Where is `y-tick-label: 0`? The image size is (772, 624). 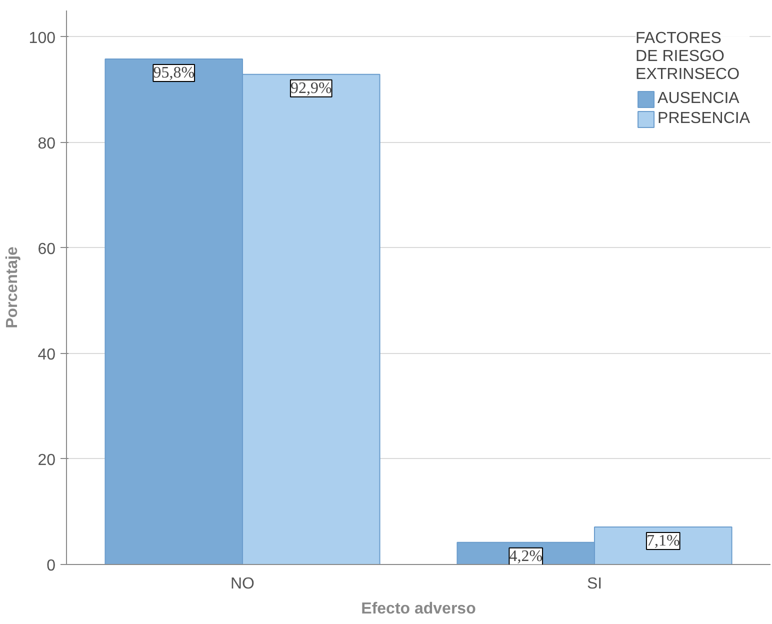 y-tick-label: 0 is located at coordinates (51, 566).